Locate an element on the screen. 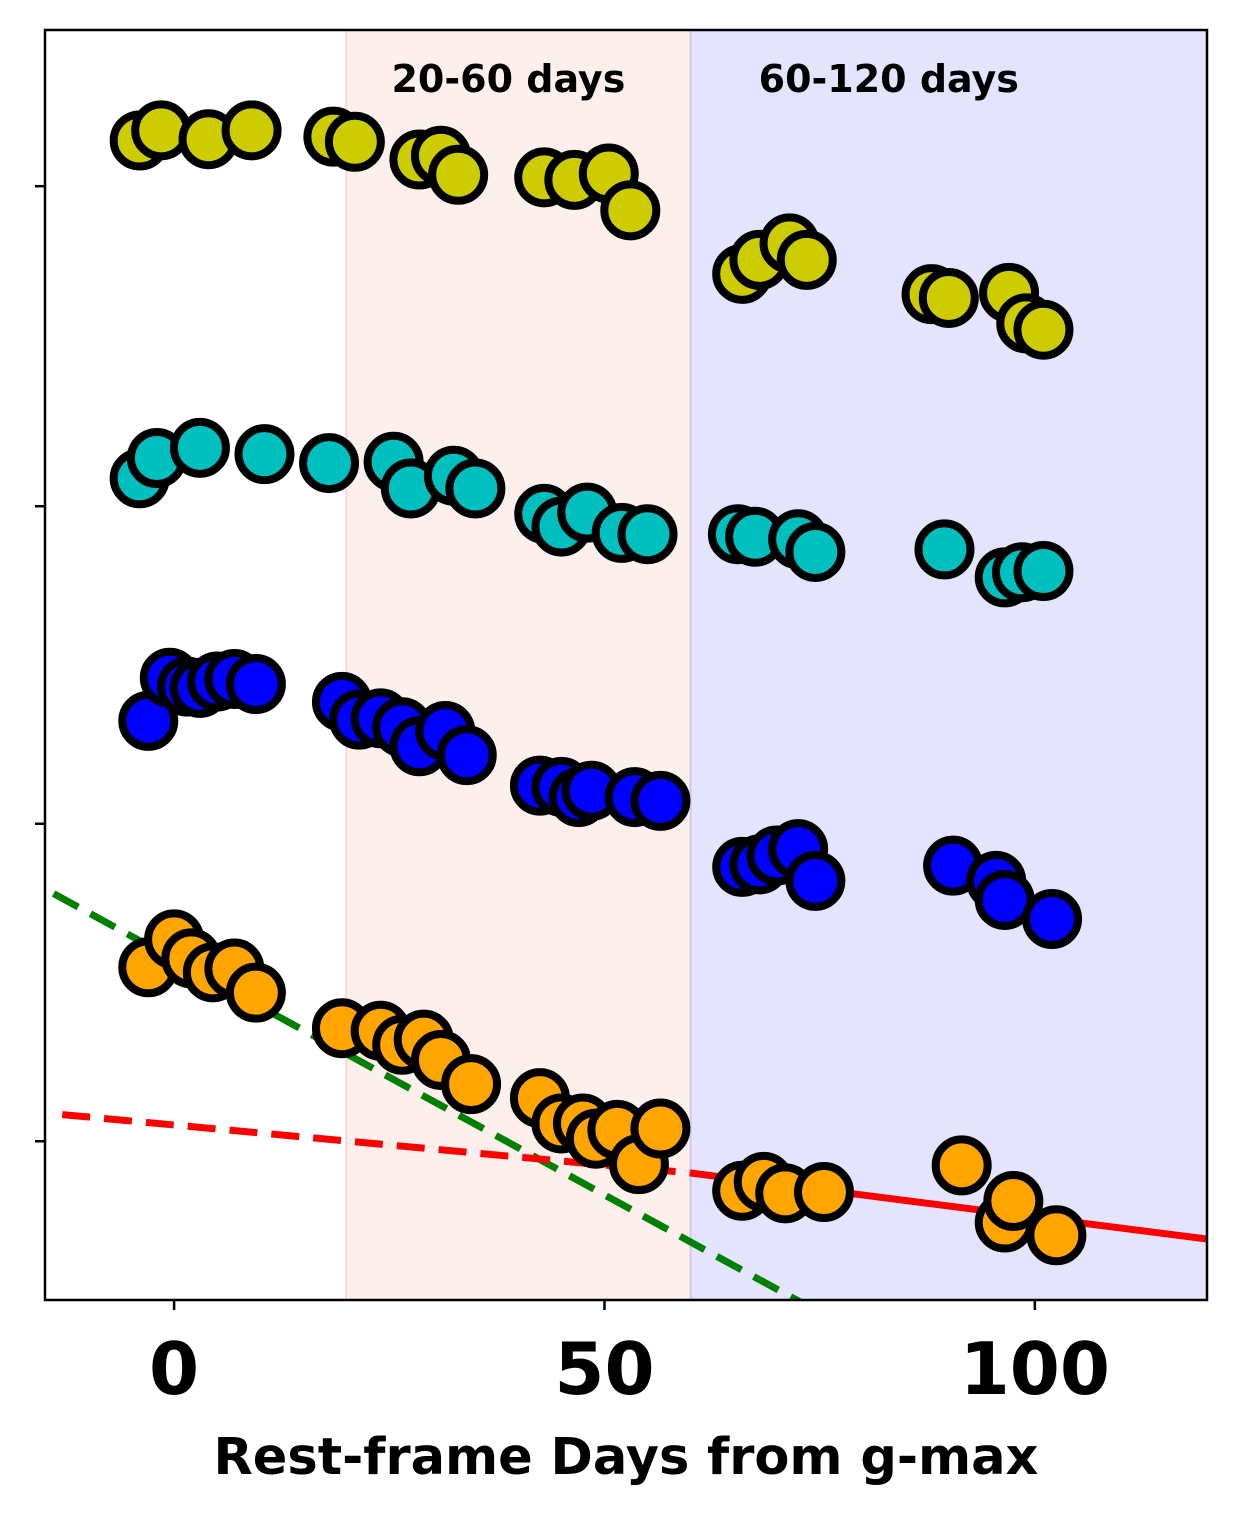  region-label-0: 20-60 days is located at coordinates (508, 79).